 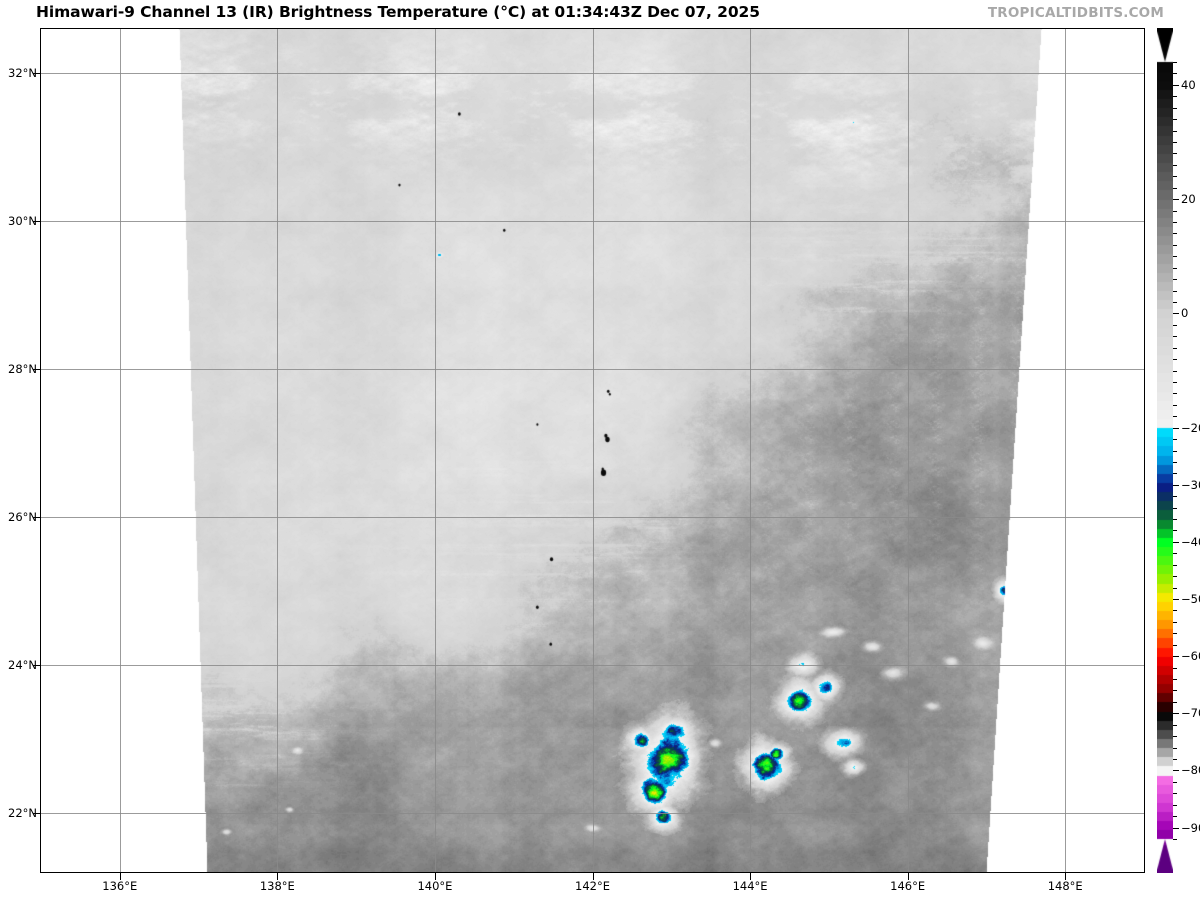 I want to click on x-axis-tick-label: 148°E, so click(x=1065, y=886).